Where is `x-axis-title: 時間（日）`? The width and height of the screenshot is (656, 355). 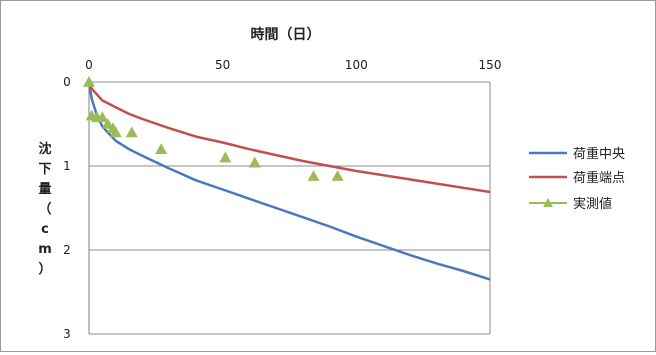
x-axis-title: 時間（日） is located at coordinates (286, 34).